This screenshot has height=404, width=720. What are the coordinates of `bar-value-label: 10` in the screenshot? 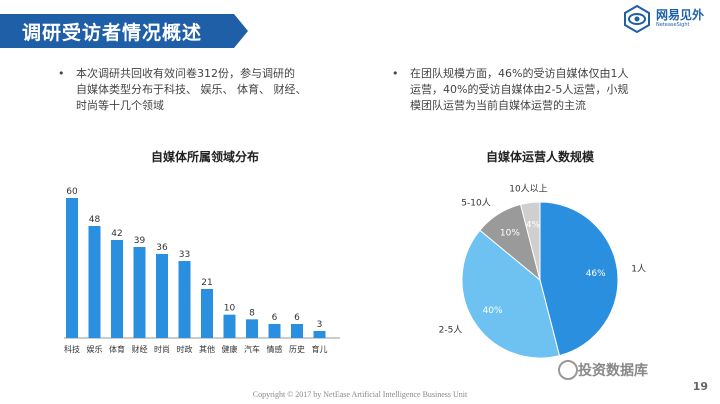 It's located at (230, 309).